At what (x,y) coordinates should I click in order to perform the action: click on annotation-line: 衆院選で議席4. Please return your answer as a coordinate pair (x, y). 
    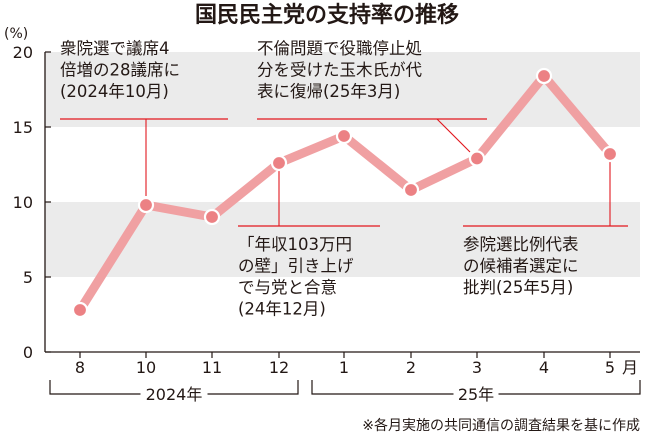
    Looking at the image, I should click on (115, 48).